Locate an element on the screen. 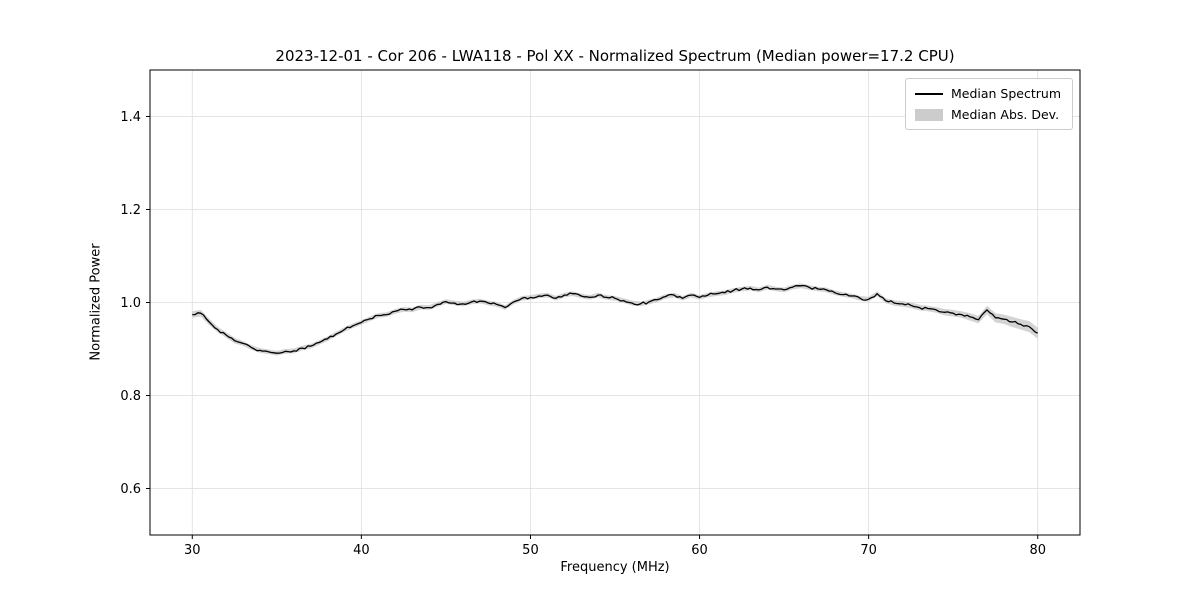 The height and width of the screenshot is (600, 1200). legend-entry-median-abs-dev: Median Abs. Dev. is located at coordinates (987, 114).